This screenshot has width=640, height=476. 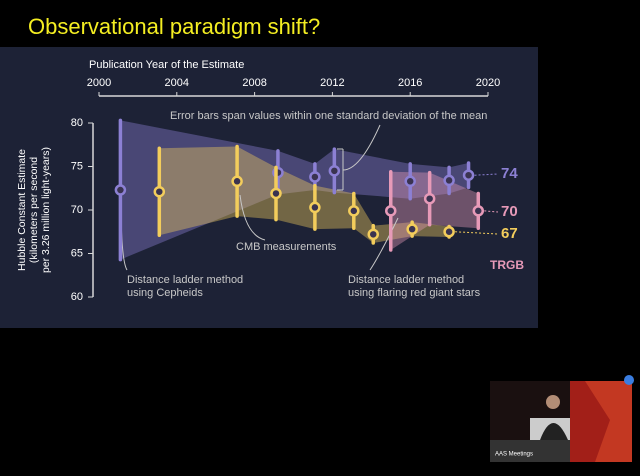 What do you see at coordinates (77, 210) in the screenshot?
I see `y-tick-label: 70` at bounding box center [77, 210].